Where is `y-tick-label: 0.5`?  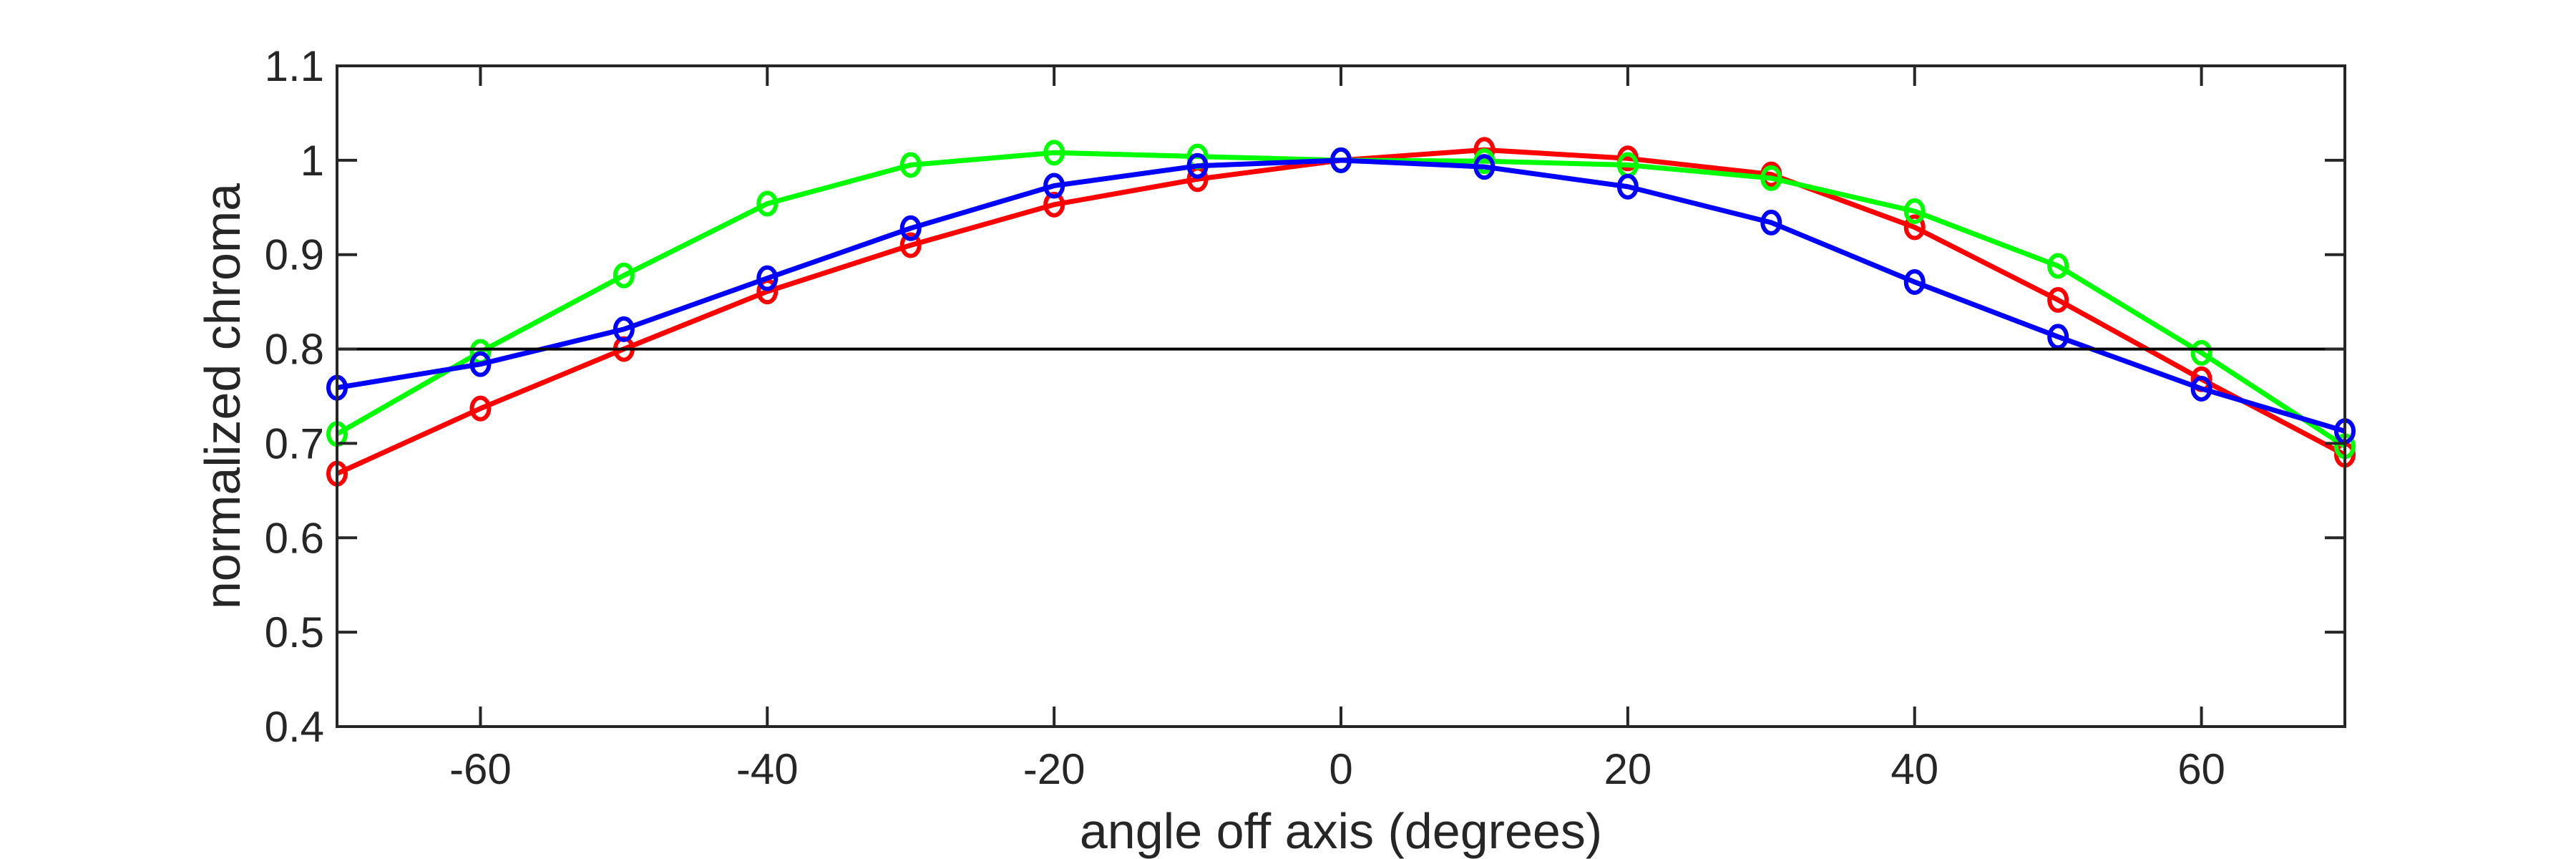
y-tick-label: 0.5 is located at coordinates (294, 632).